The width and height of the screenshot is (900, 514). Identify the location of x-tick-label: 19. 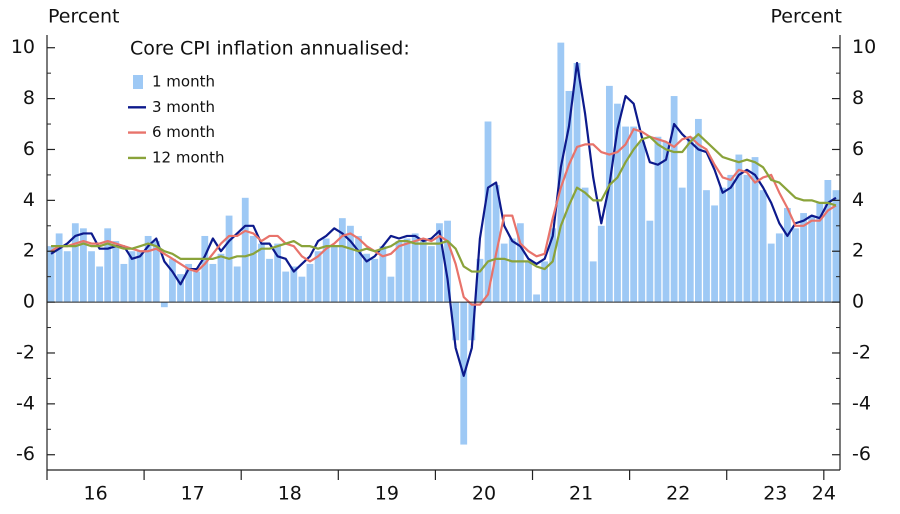
(387, 494).